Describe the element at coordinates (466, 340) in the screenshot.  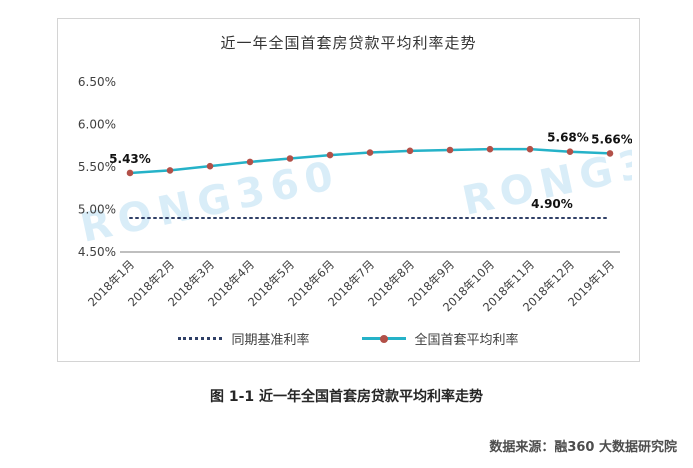
I see `legend-label-average: 全国首套平均利率` at that location.